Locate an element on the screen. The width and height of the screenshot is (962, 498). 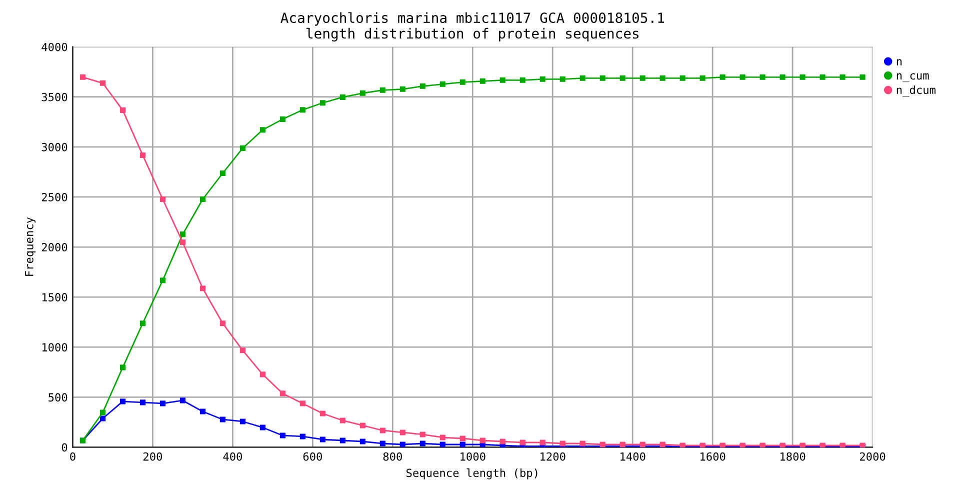
y-tick-label: 500 is located at coordinates (58, 397).